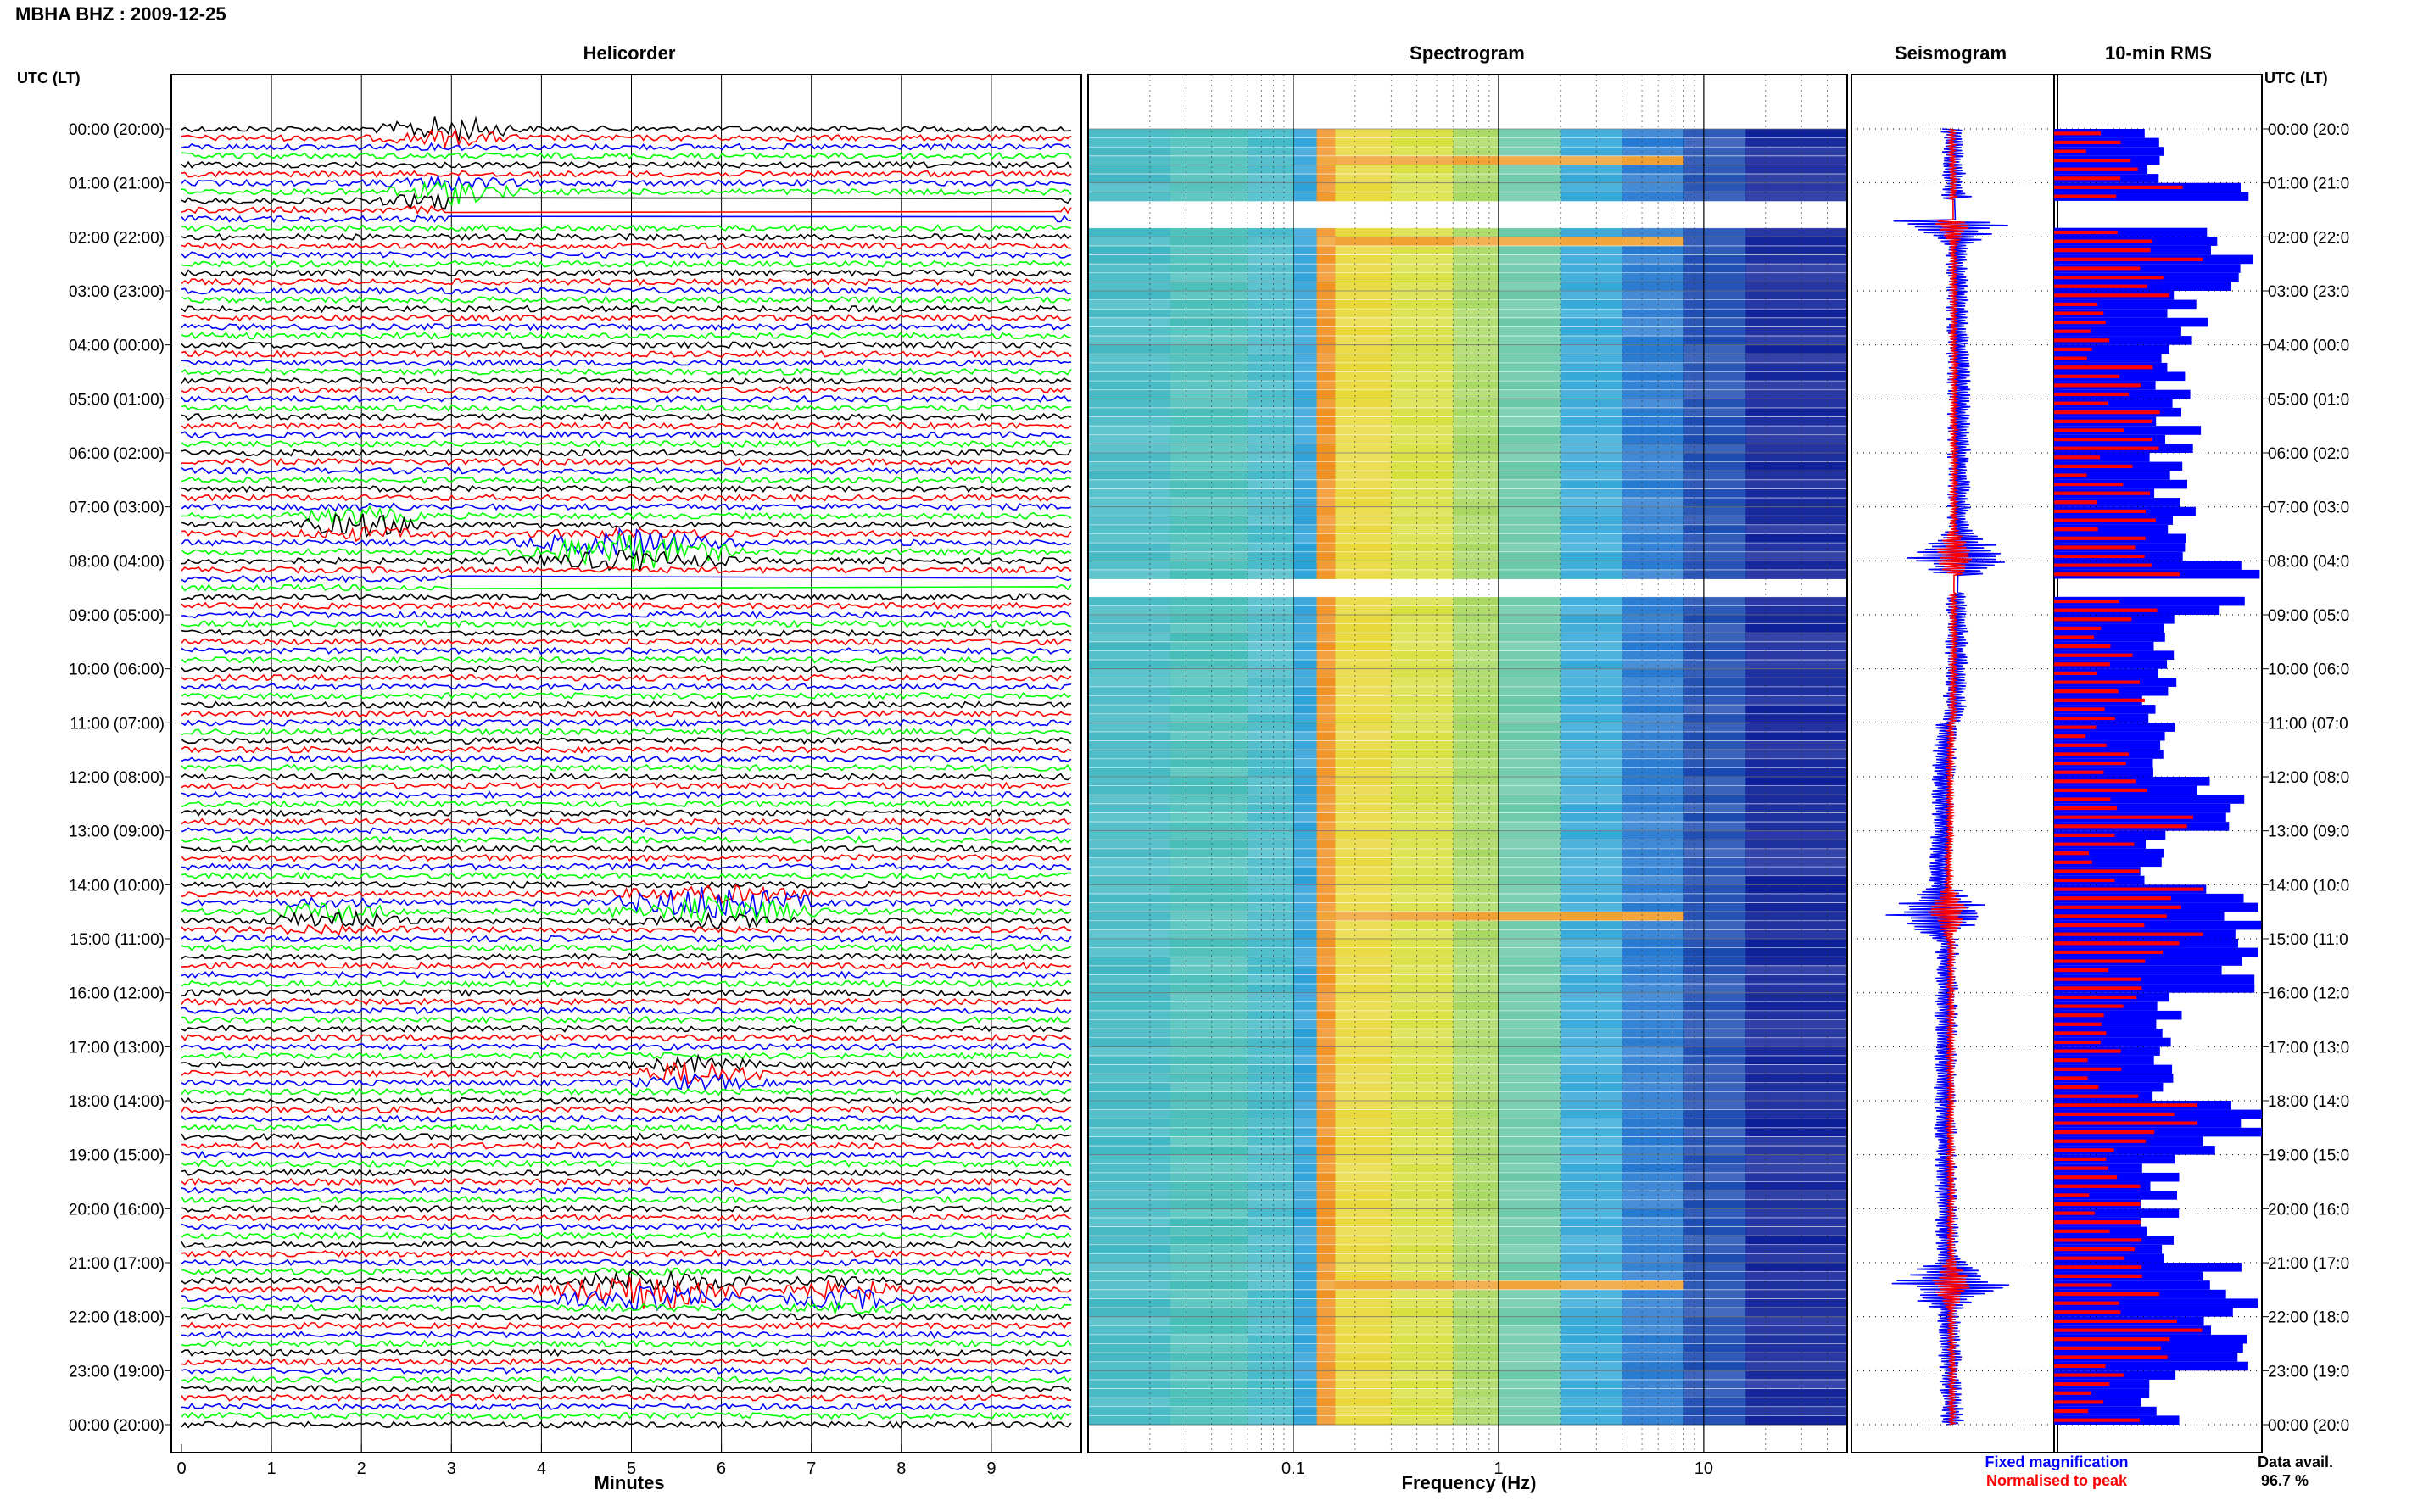  Describe the element at coordinates (2308, 346) in the screenshot. I see `hour-label-right: 04:00 (00:0` at that location.